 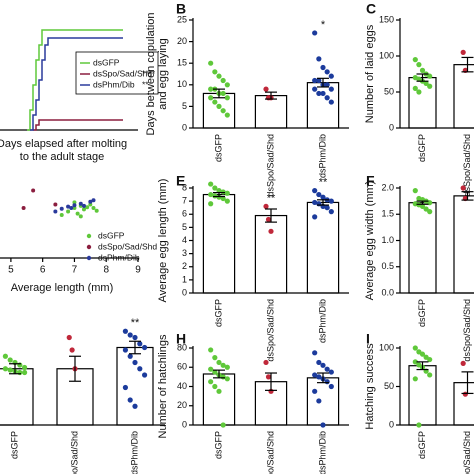 I want to click on y-axis-label: Average egg width (mm), so click(x=370, y=241).